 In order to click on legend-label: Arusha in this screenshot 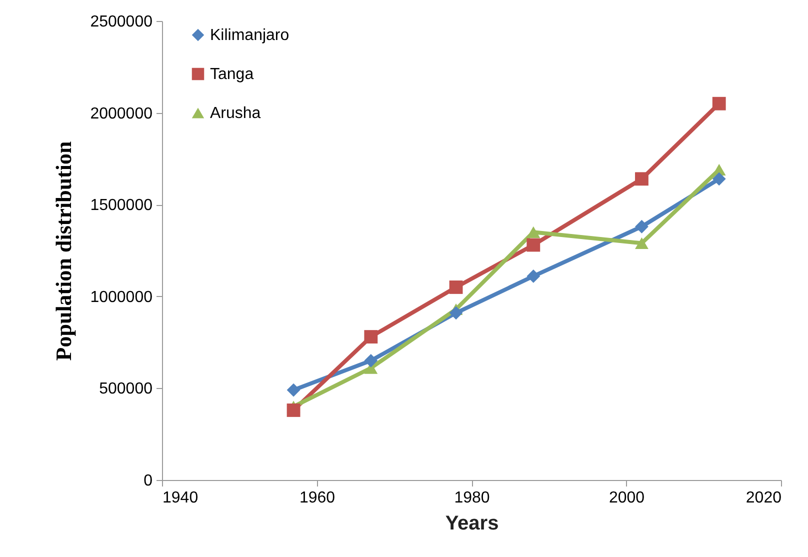, I will do `click(235, 113)`.